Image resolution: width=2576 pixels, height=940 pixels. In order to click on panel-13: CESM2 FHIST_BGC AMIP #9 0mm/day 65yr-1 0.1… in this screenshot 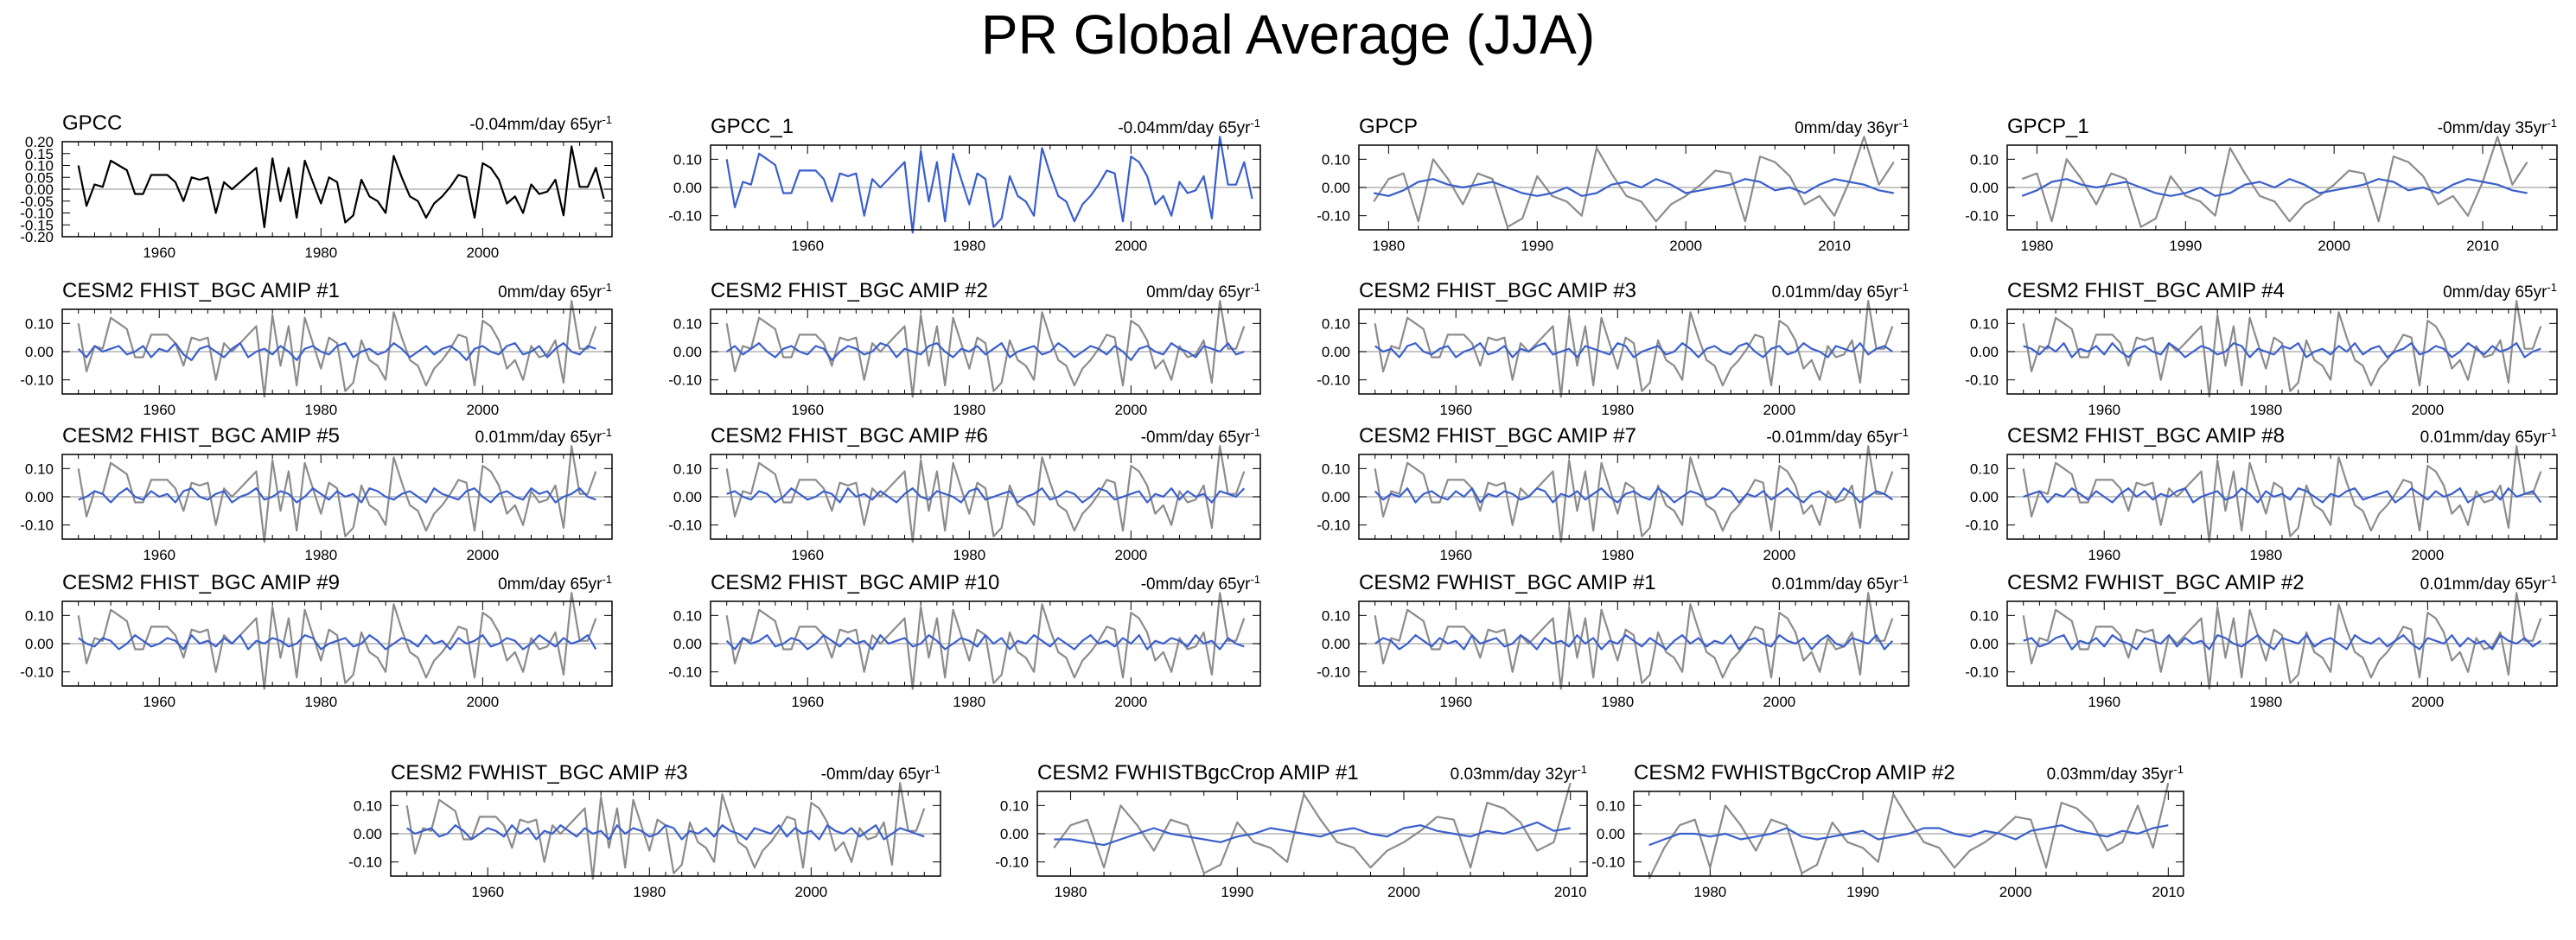, I will do `click(316, 640)`.